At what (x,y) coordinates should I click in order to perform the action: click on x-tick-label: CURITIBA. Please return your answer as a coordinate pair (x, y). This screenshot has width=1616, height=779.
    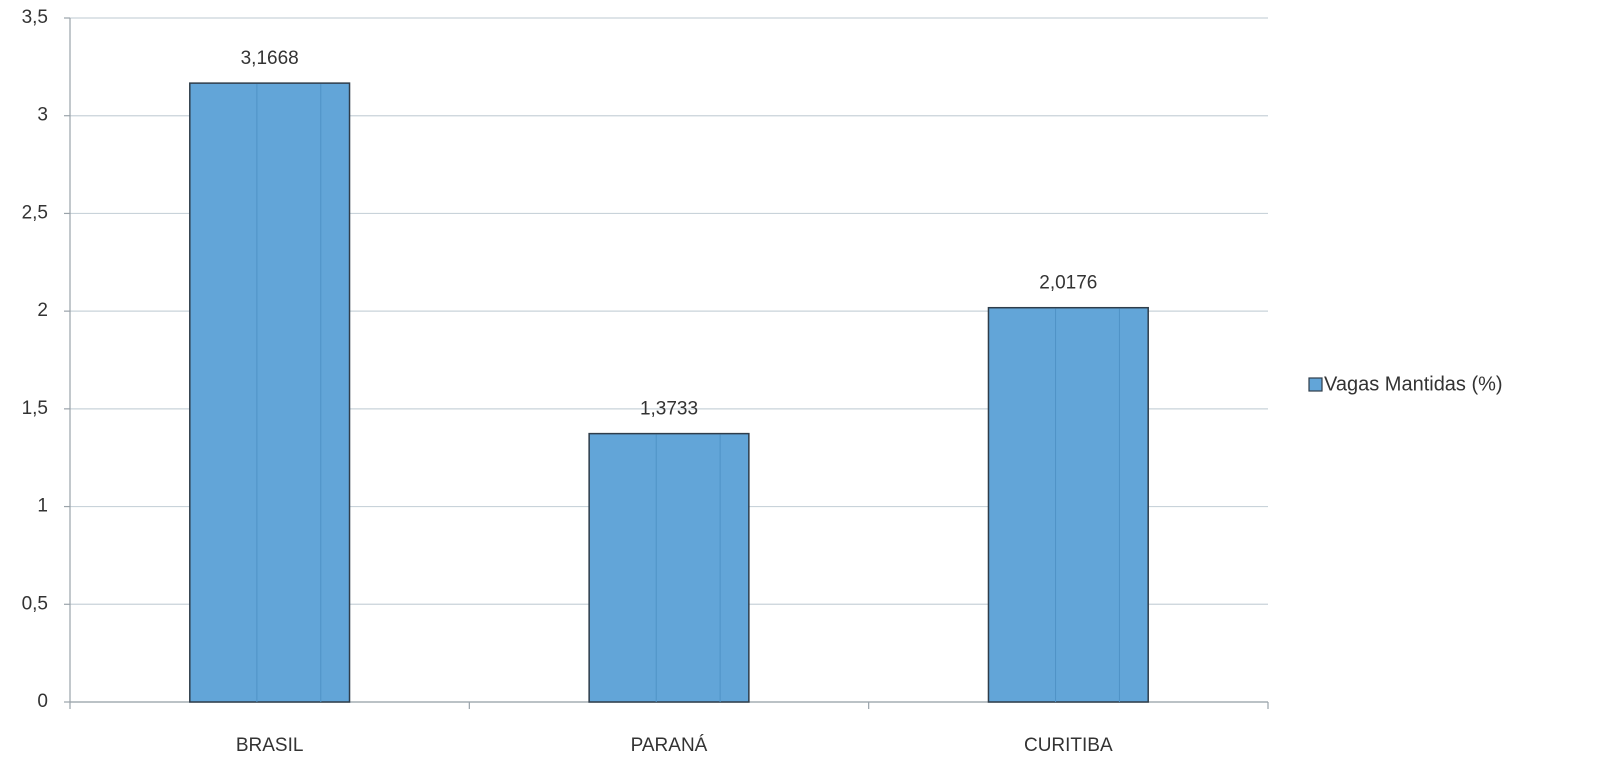
    Looking at the image, I should click on (1068, 745).